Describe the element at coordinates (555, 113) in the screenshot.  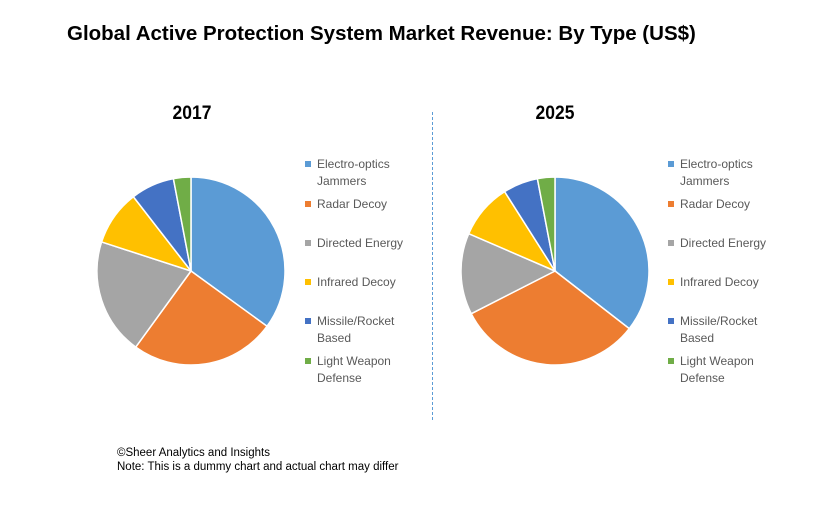
I see `pie-title-2025: 2025` at that location.